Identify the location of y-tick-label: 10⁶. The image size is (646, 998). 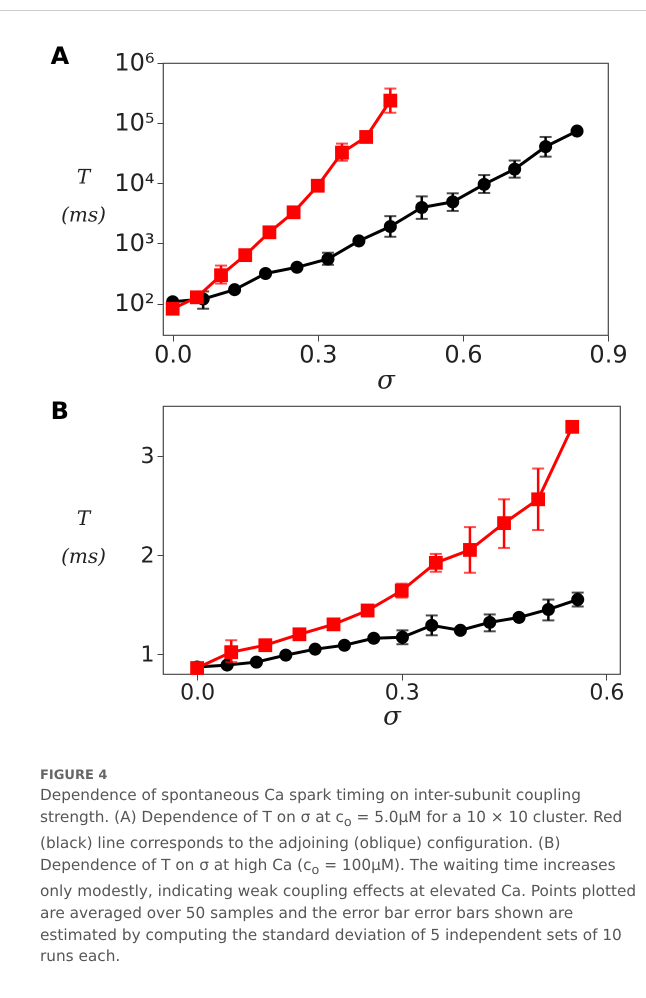
(134, 62).